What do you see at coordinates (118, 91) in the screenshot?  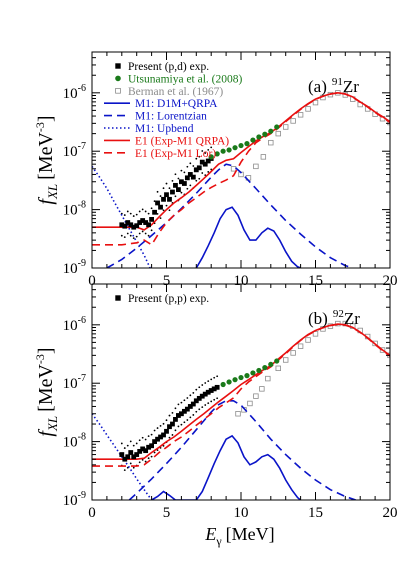 I see `panel-a-legend-berman-marker` at bounding box center [118, 91].